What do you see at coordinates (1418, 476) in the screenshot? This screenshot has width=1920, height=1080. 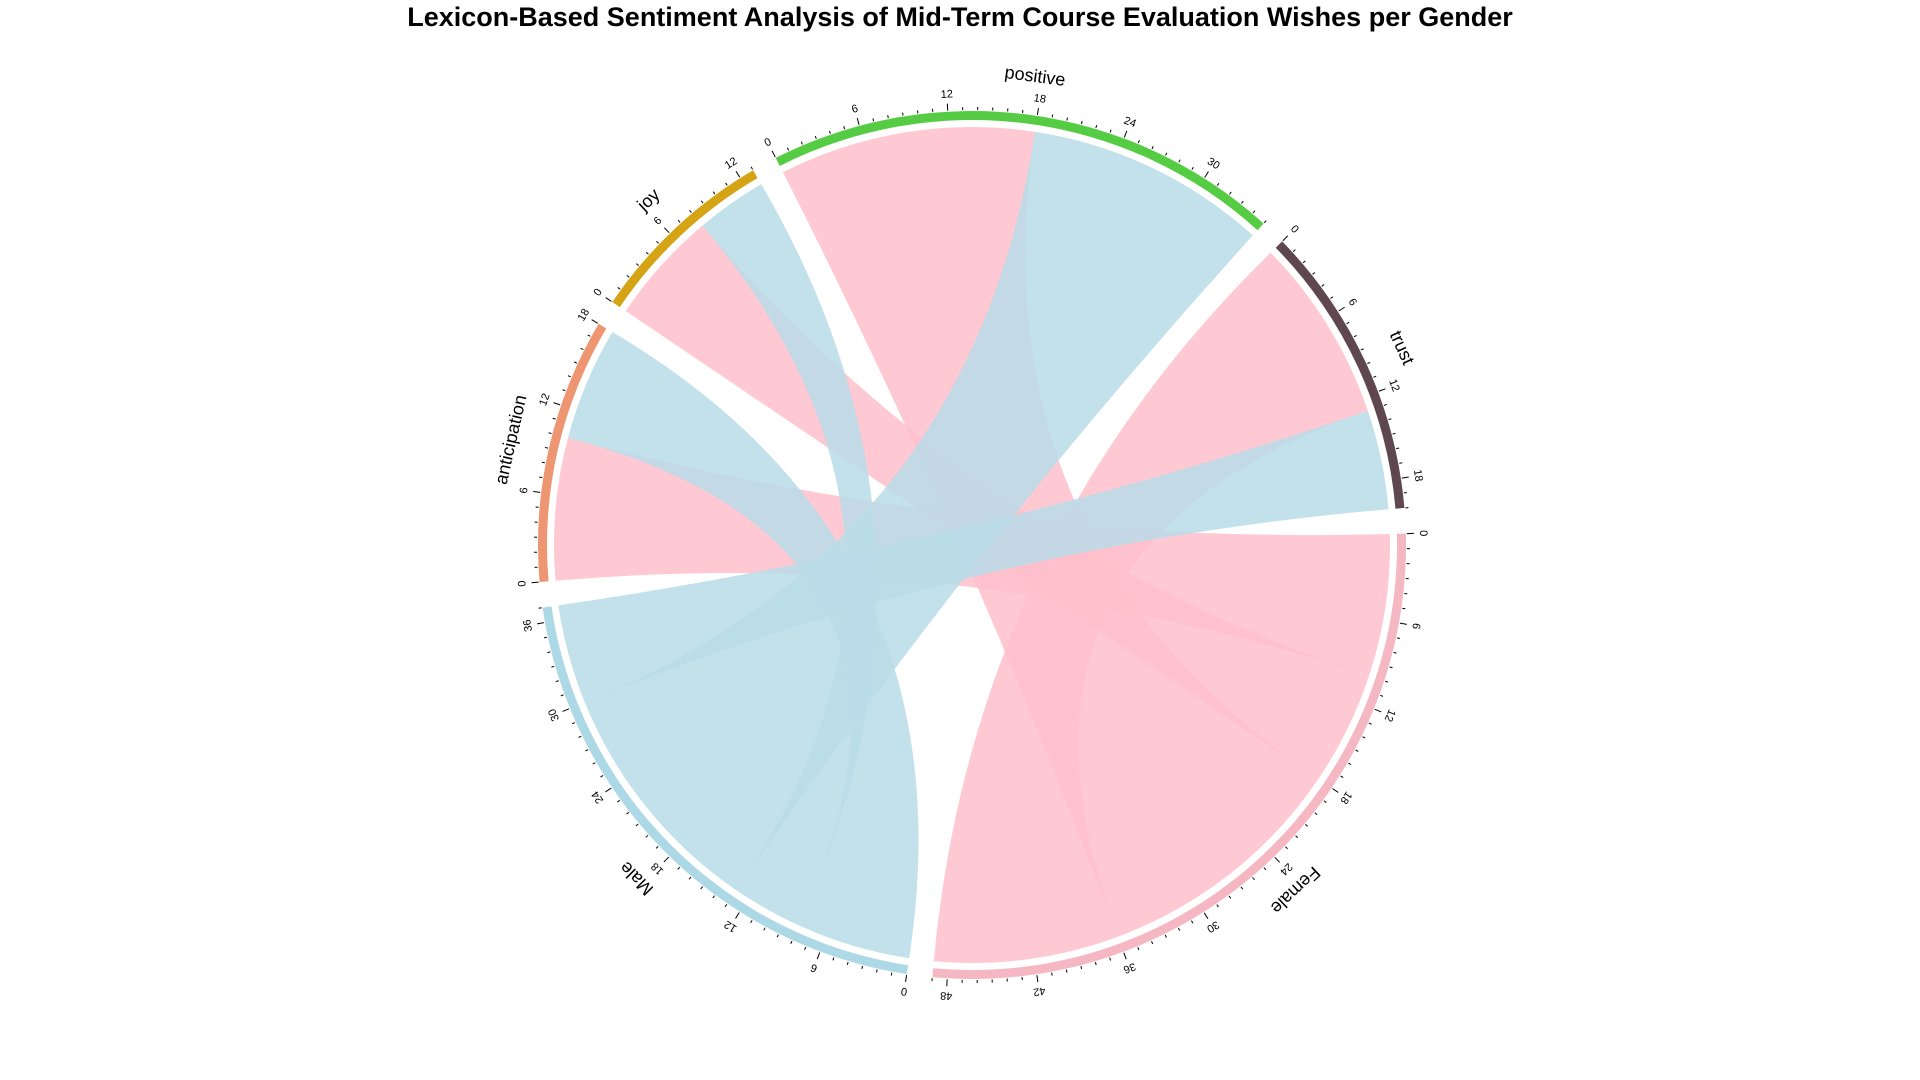 I see `tick-label-trust-18: 18` at bounding box center [1418, 476].